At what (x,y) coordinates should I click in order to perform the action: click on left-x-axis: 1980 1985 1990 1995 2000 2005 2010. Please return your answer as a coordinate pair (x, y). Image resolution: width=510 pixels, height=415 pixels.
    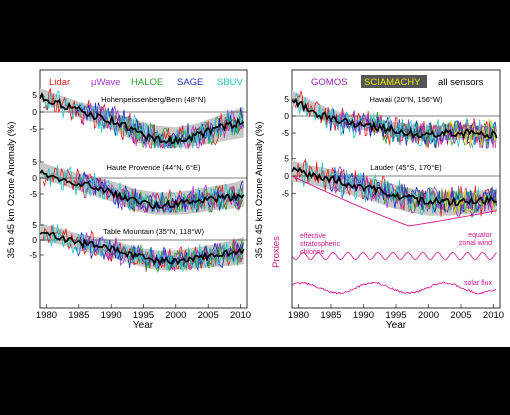
    Looking at the image, I should click on (143, 312).